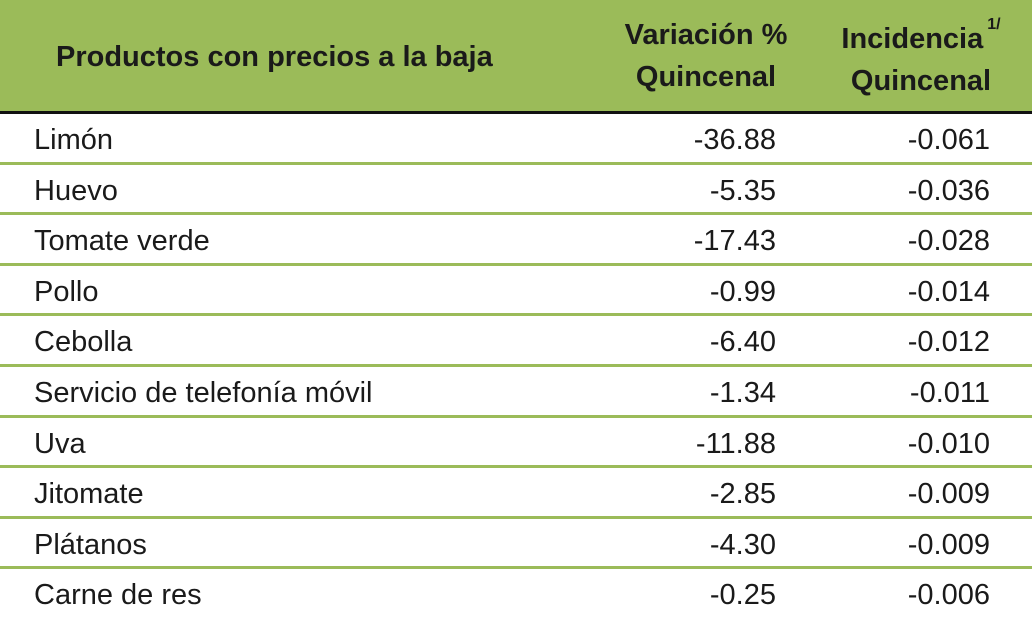 This screenshot has height=620, width=1032. Describe the element at coordinates (516, 594) in the screenshot. I see `table-row: Carne de res -0.25 -0.006` at that location.